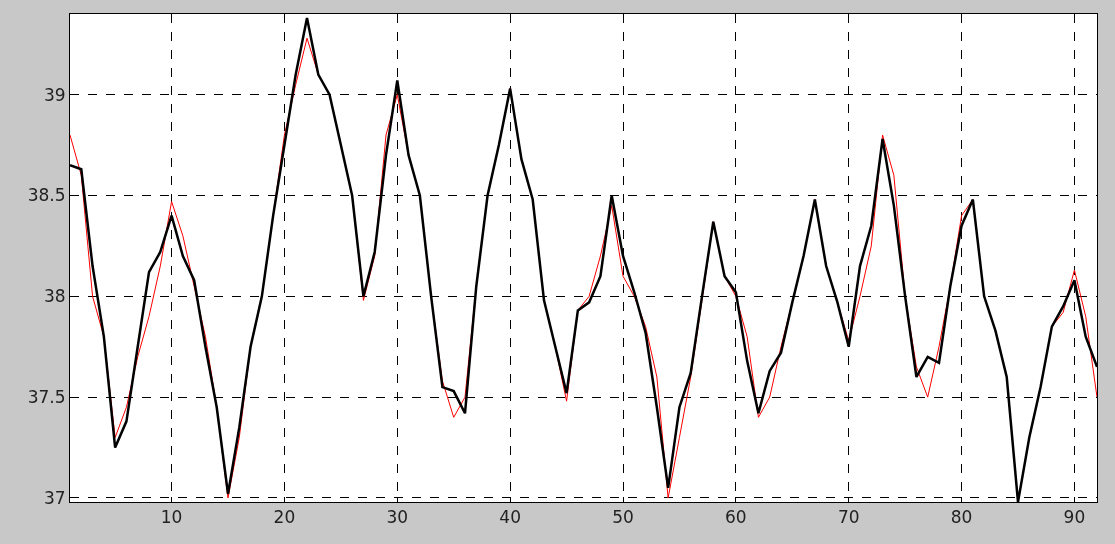 The image size is (1115, 544). I want to click on y-tick-label: 38, so click(54, 296).